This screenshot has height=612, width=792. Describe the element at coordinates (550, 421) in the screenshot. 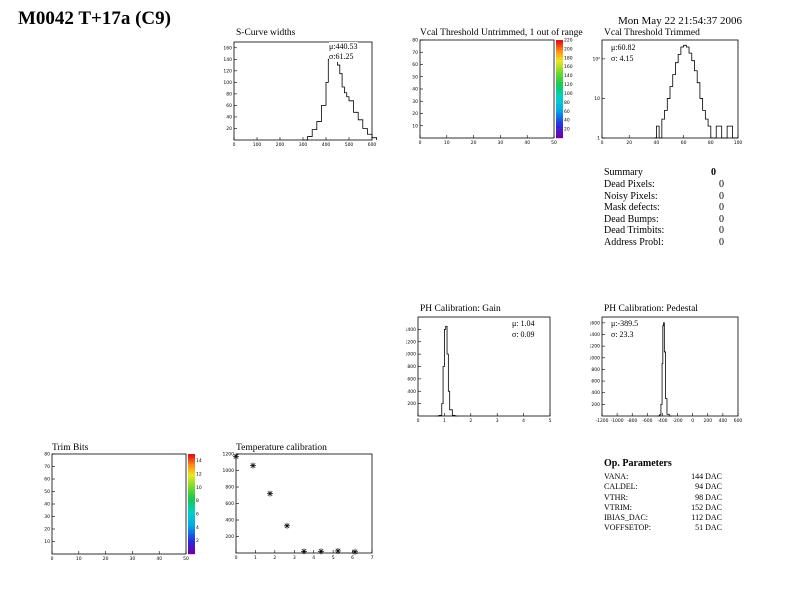

I see `x-tick-label: 5` at that location.